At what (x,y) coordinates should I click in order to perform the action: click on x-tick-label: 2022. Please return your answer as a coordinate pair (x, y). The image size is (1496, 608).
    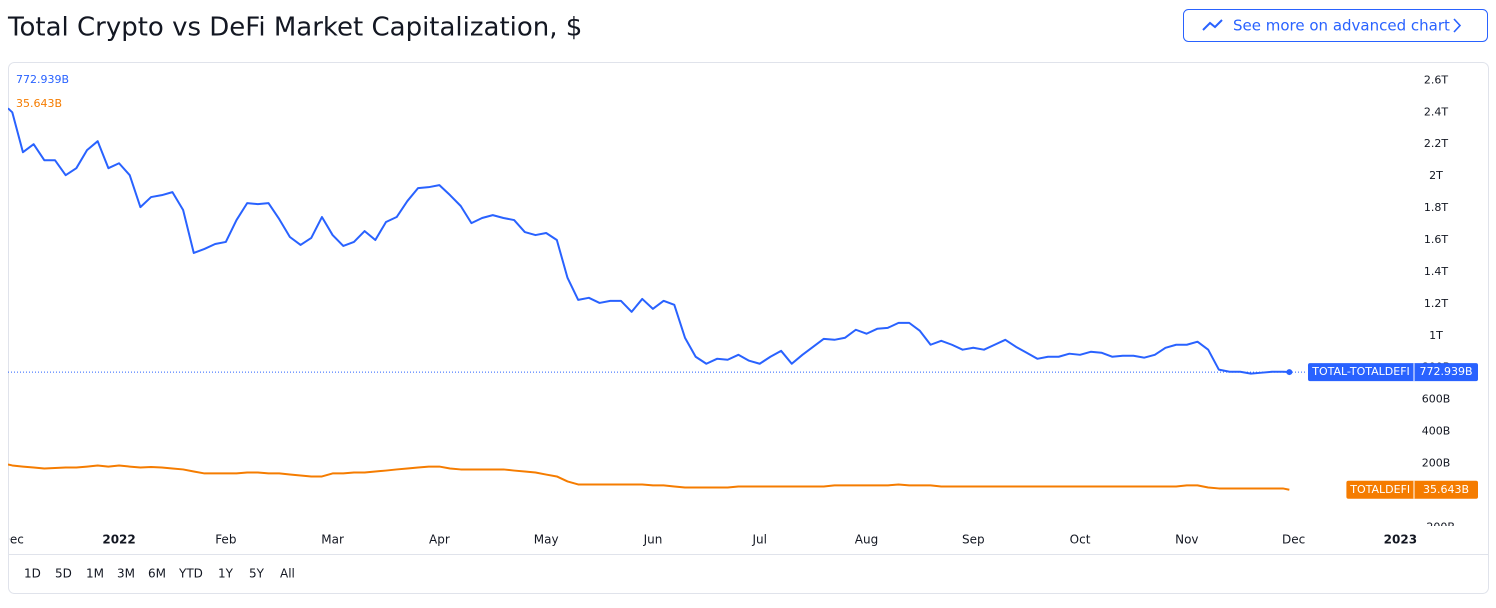
    Looking at the image, I should click on (118, 540).